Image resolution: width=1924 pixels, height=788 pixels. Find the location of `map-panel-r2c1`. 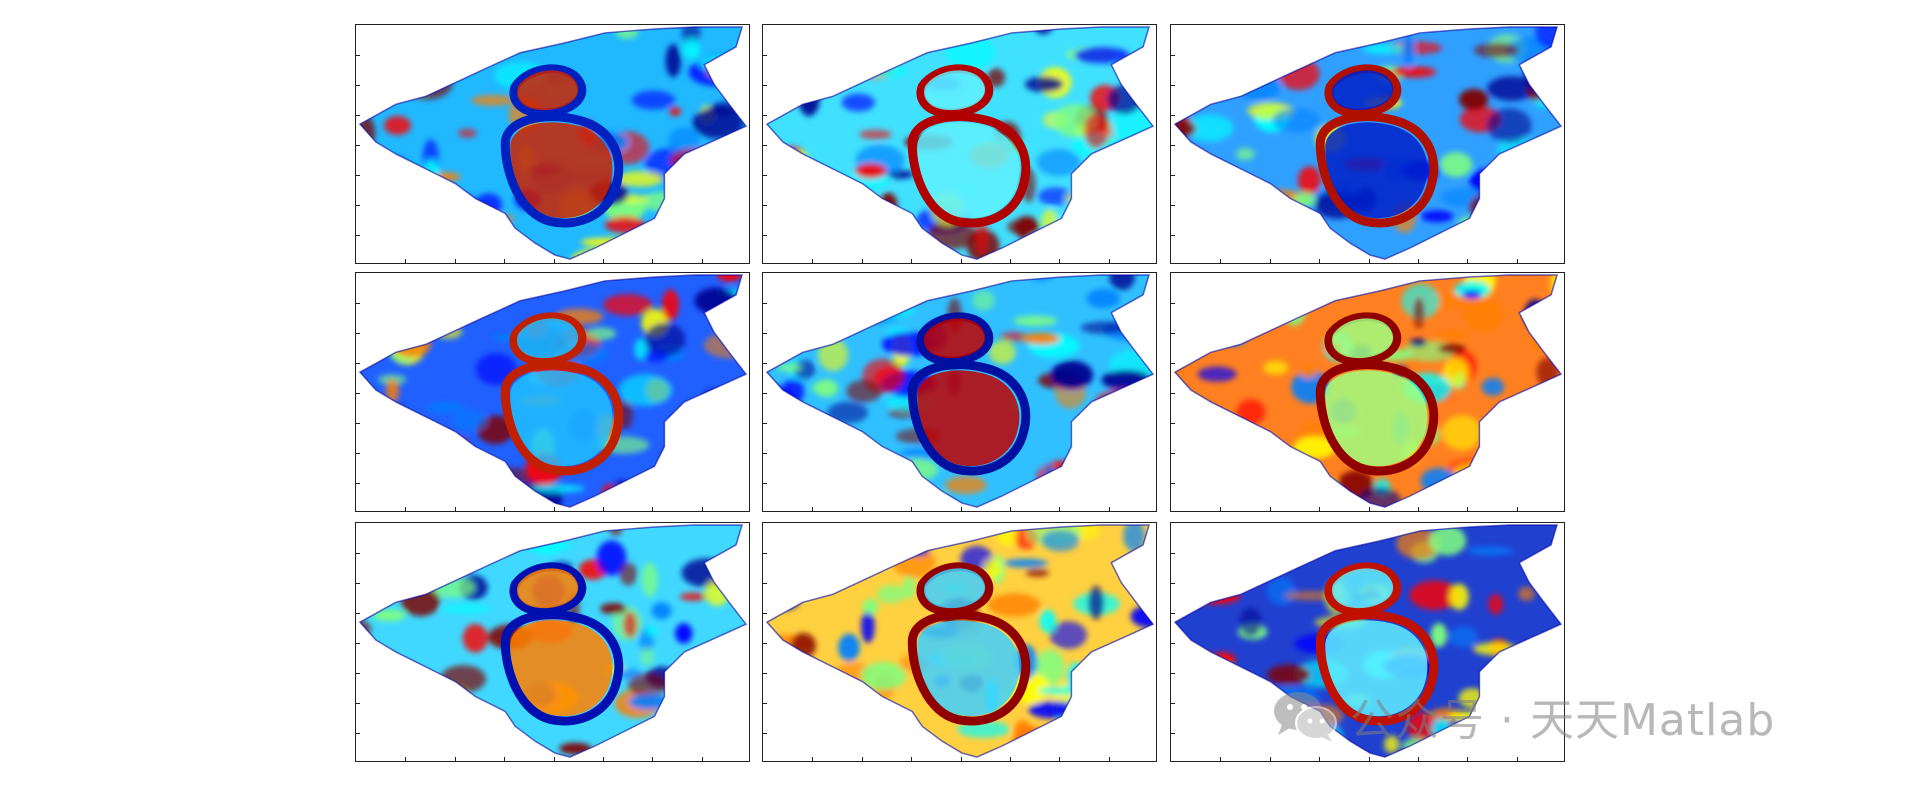

map-panel-r2c1 is located at coordinates (552, 392).